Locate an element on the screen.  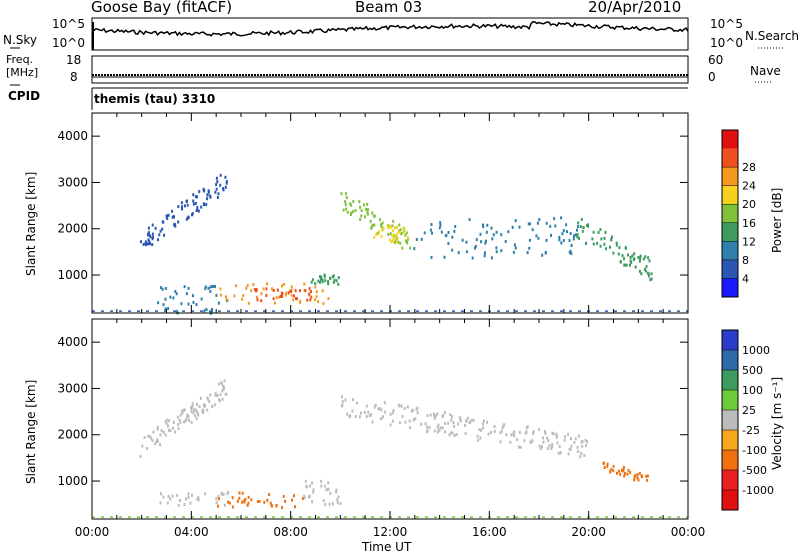
velocity-colorbar-label-4: 25 is located at coordinates (749, 410).